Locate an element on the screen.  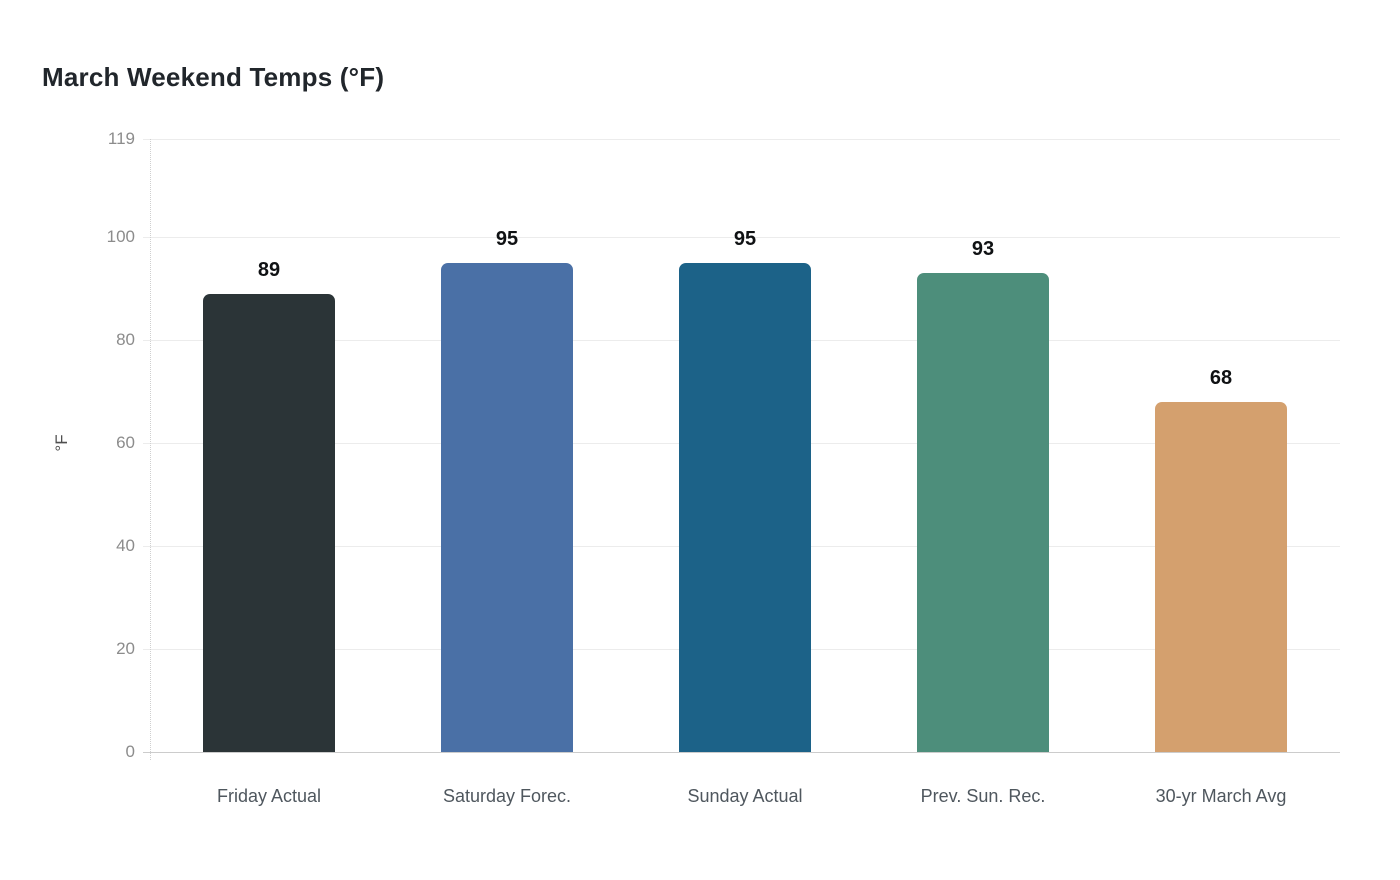
x-category-label-saturday-forec: Saturday Forec. is located at coordinates (507, 796).